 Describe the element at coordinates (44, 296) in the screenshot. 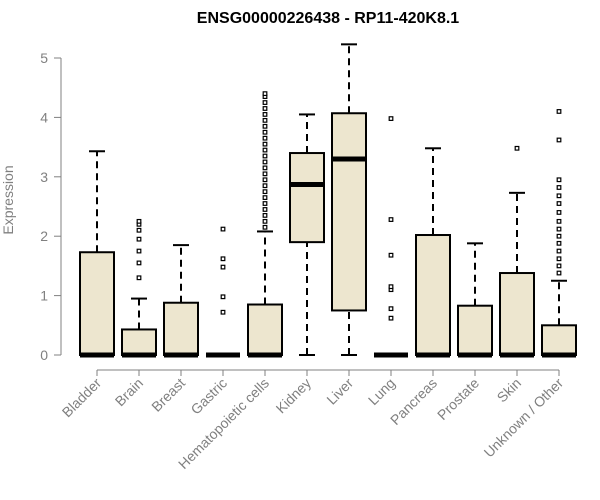

I see `y-tick-label: 1` at that location.